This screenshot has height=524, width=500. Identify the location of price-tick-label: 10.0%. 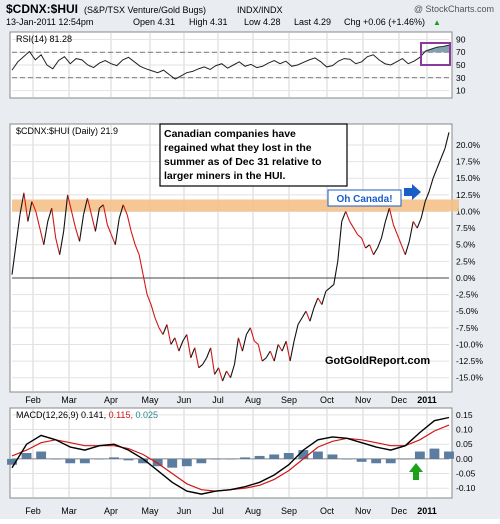
(468, 211).